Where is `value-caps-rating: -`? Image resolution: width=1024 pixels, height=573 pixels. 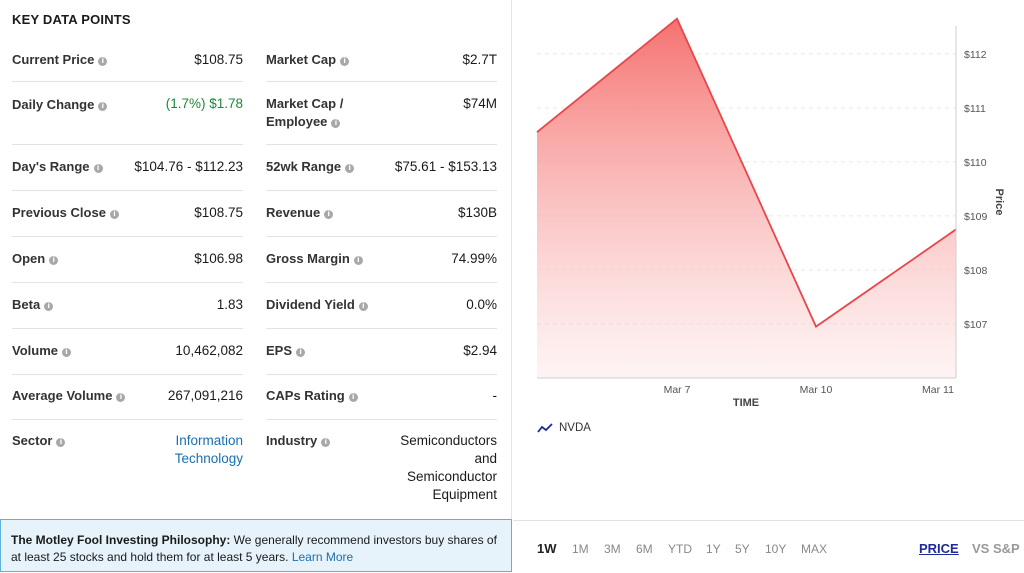
value-caps-rating: - is located at coordinates (495, 395).